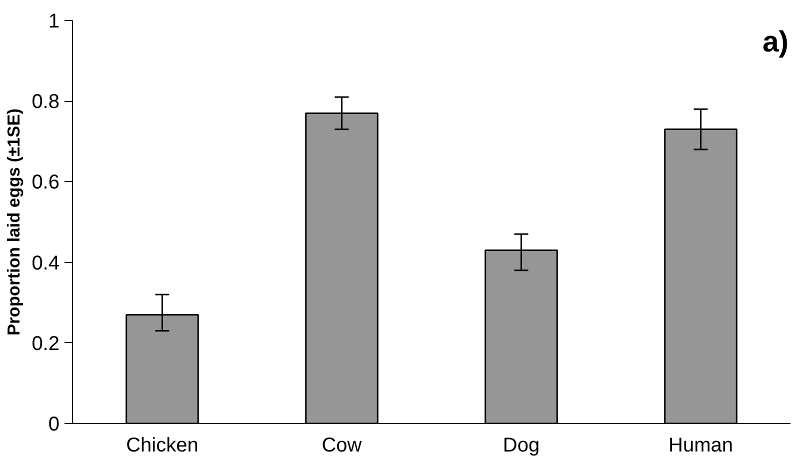 This screenshot has width=800, height=459. What do you see at coordinates (46, 343) in the screenshot?
I see `y-tick-label: 0.2` at bounding box center [46, 343].